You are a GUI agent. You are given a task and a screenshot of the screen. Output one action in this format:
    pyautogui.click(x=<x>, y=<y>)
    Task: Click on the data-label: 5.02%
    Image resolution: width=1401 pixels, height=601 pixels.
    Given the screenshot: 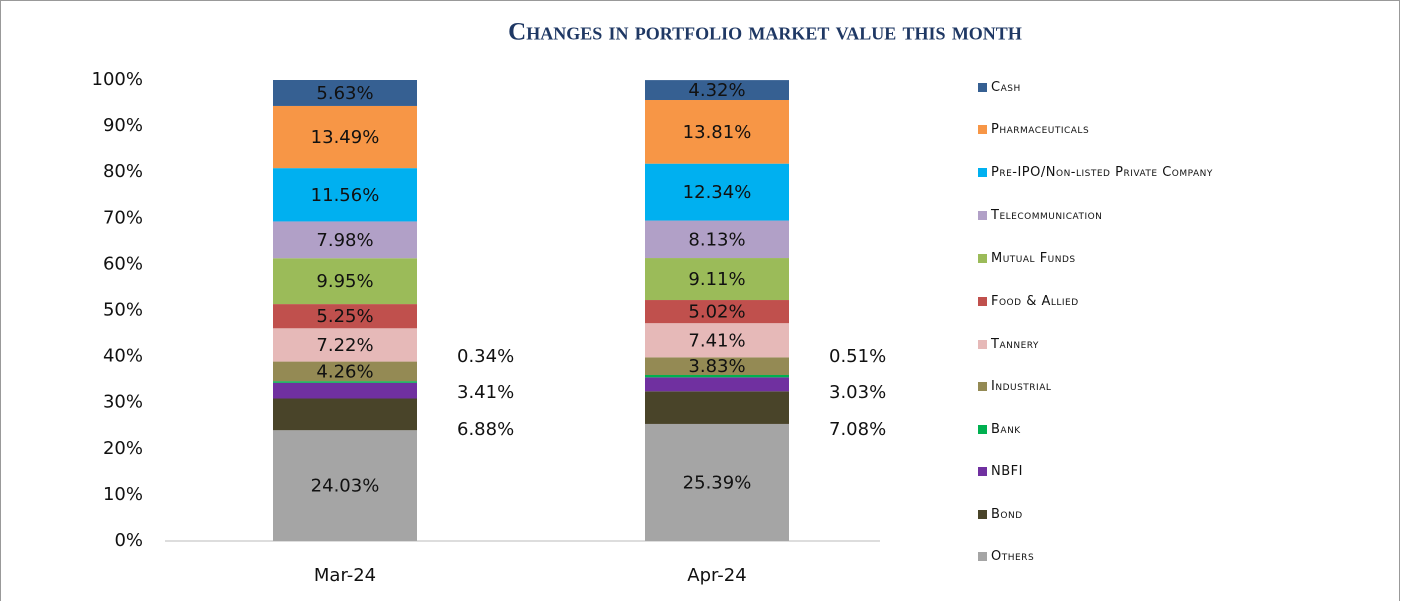 What is the action you would take?
    pyautogui.click(x=716, y=312)
    